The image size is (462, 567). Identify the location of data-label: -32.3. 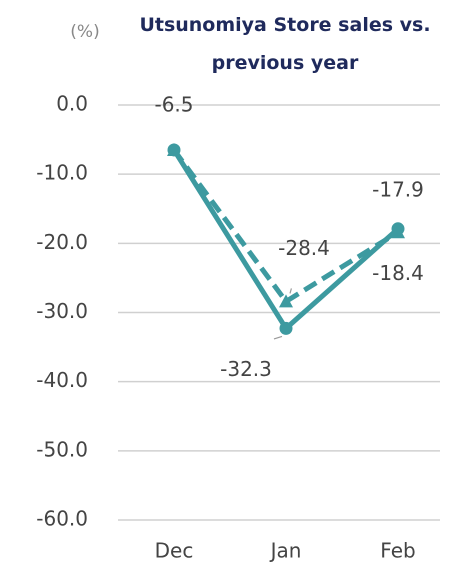
(246, 369).